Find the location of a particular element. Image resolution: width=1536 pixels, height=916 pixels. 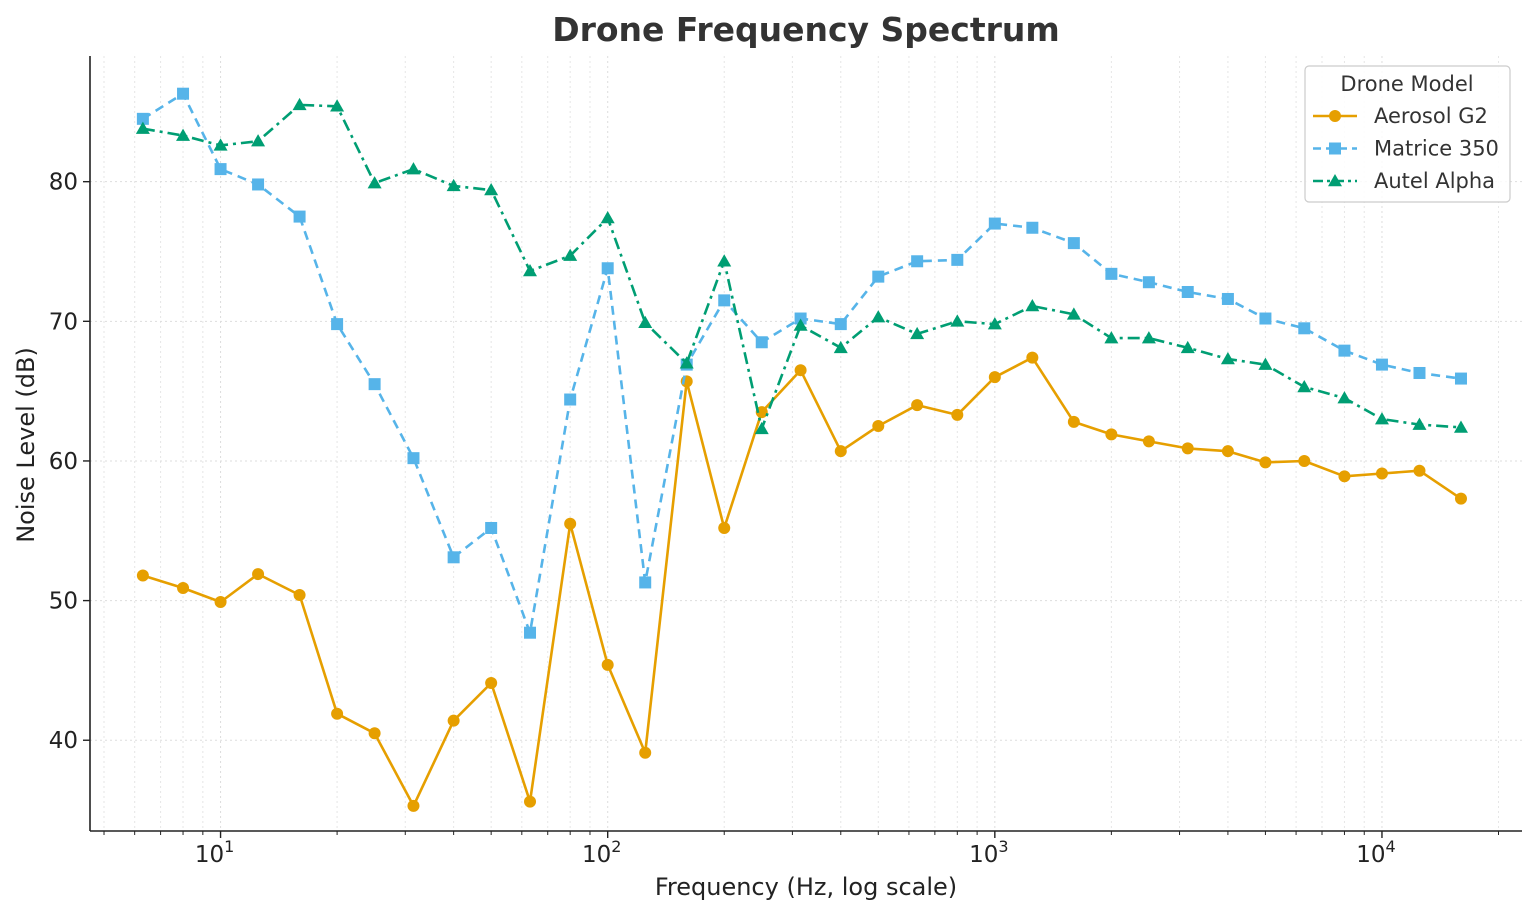

x-tick-label: 10¹ is located at coordinates (214, 852).